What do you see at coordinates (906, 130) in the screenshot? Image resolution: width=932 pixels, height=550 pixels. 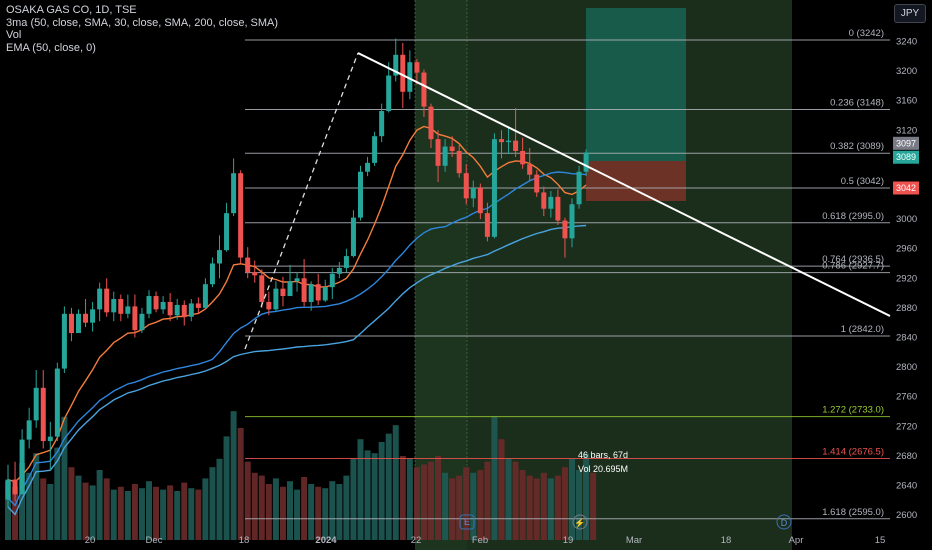 I see `price-tick-label: 3120` at bounding box center [906, 130].